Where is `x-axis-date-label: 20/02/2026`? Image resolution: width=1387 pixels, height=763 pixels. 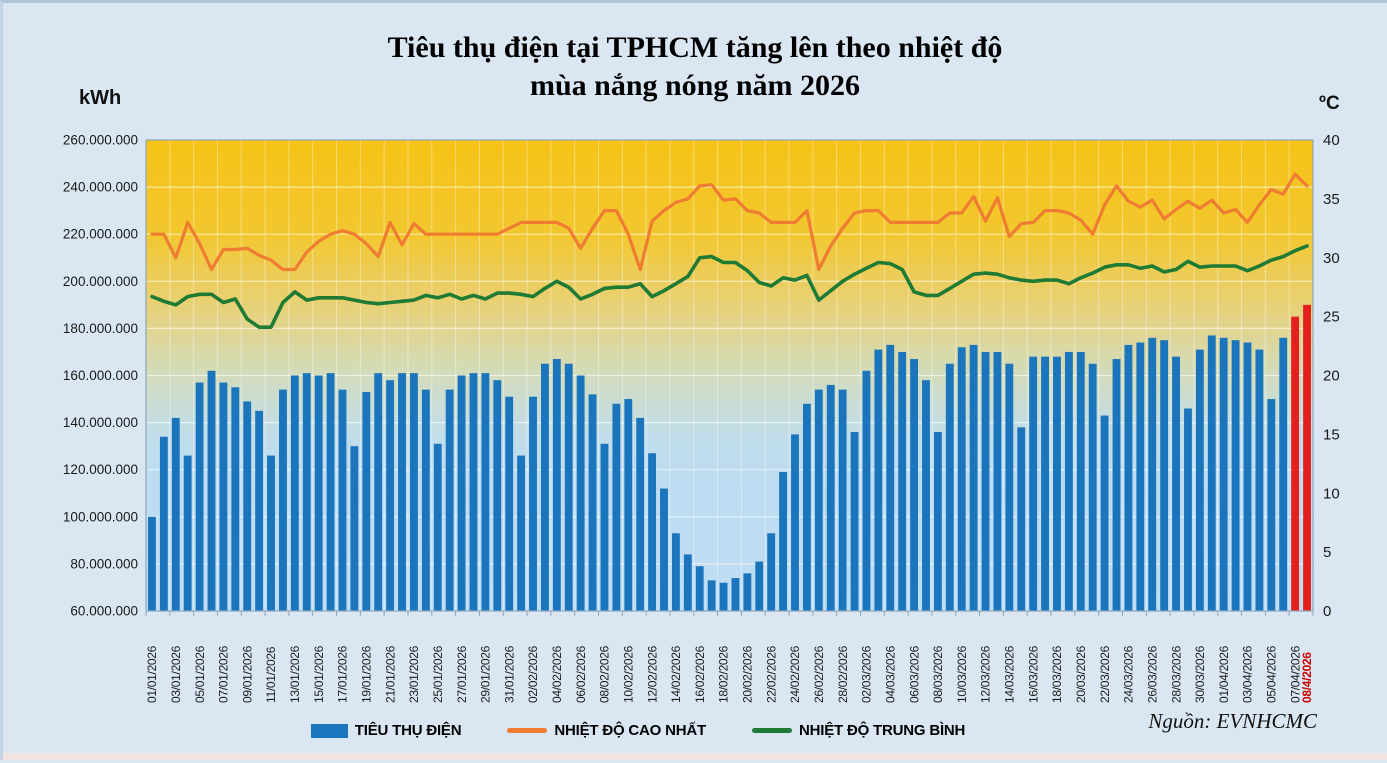
x-axis-date-label: 20/02/2026 is located at coordinates (748, 674).